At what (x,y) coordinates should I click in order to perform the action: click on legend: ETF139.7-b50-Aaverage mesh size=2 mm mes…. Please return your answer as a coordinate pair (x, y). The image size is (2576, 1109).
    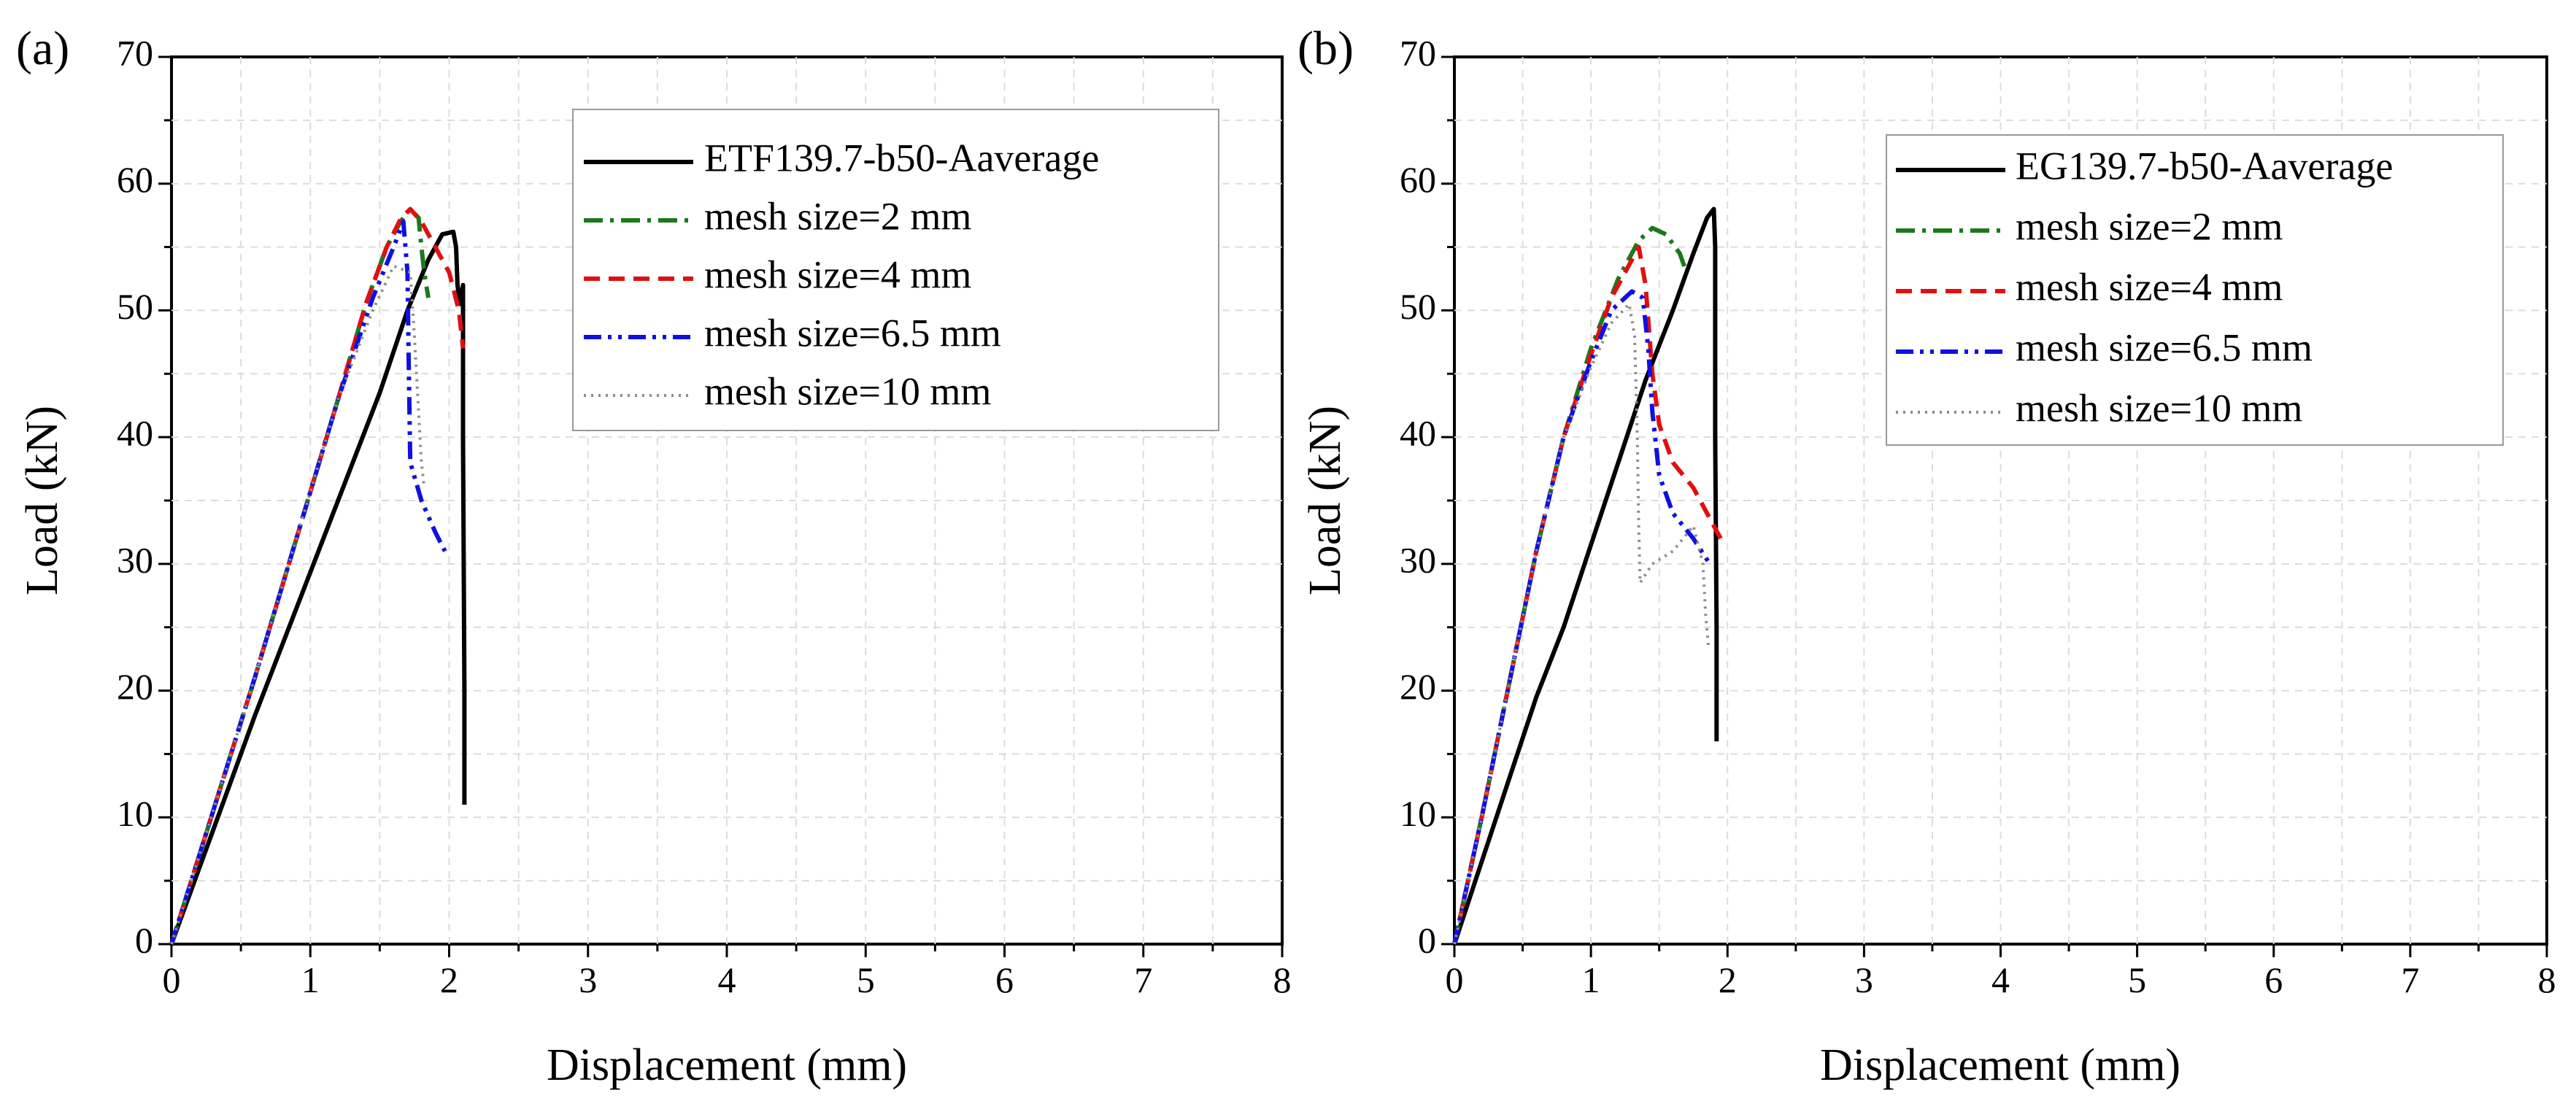
    Looking at the image, I should click on (895, 270).